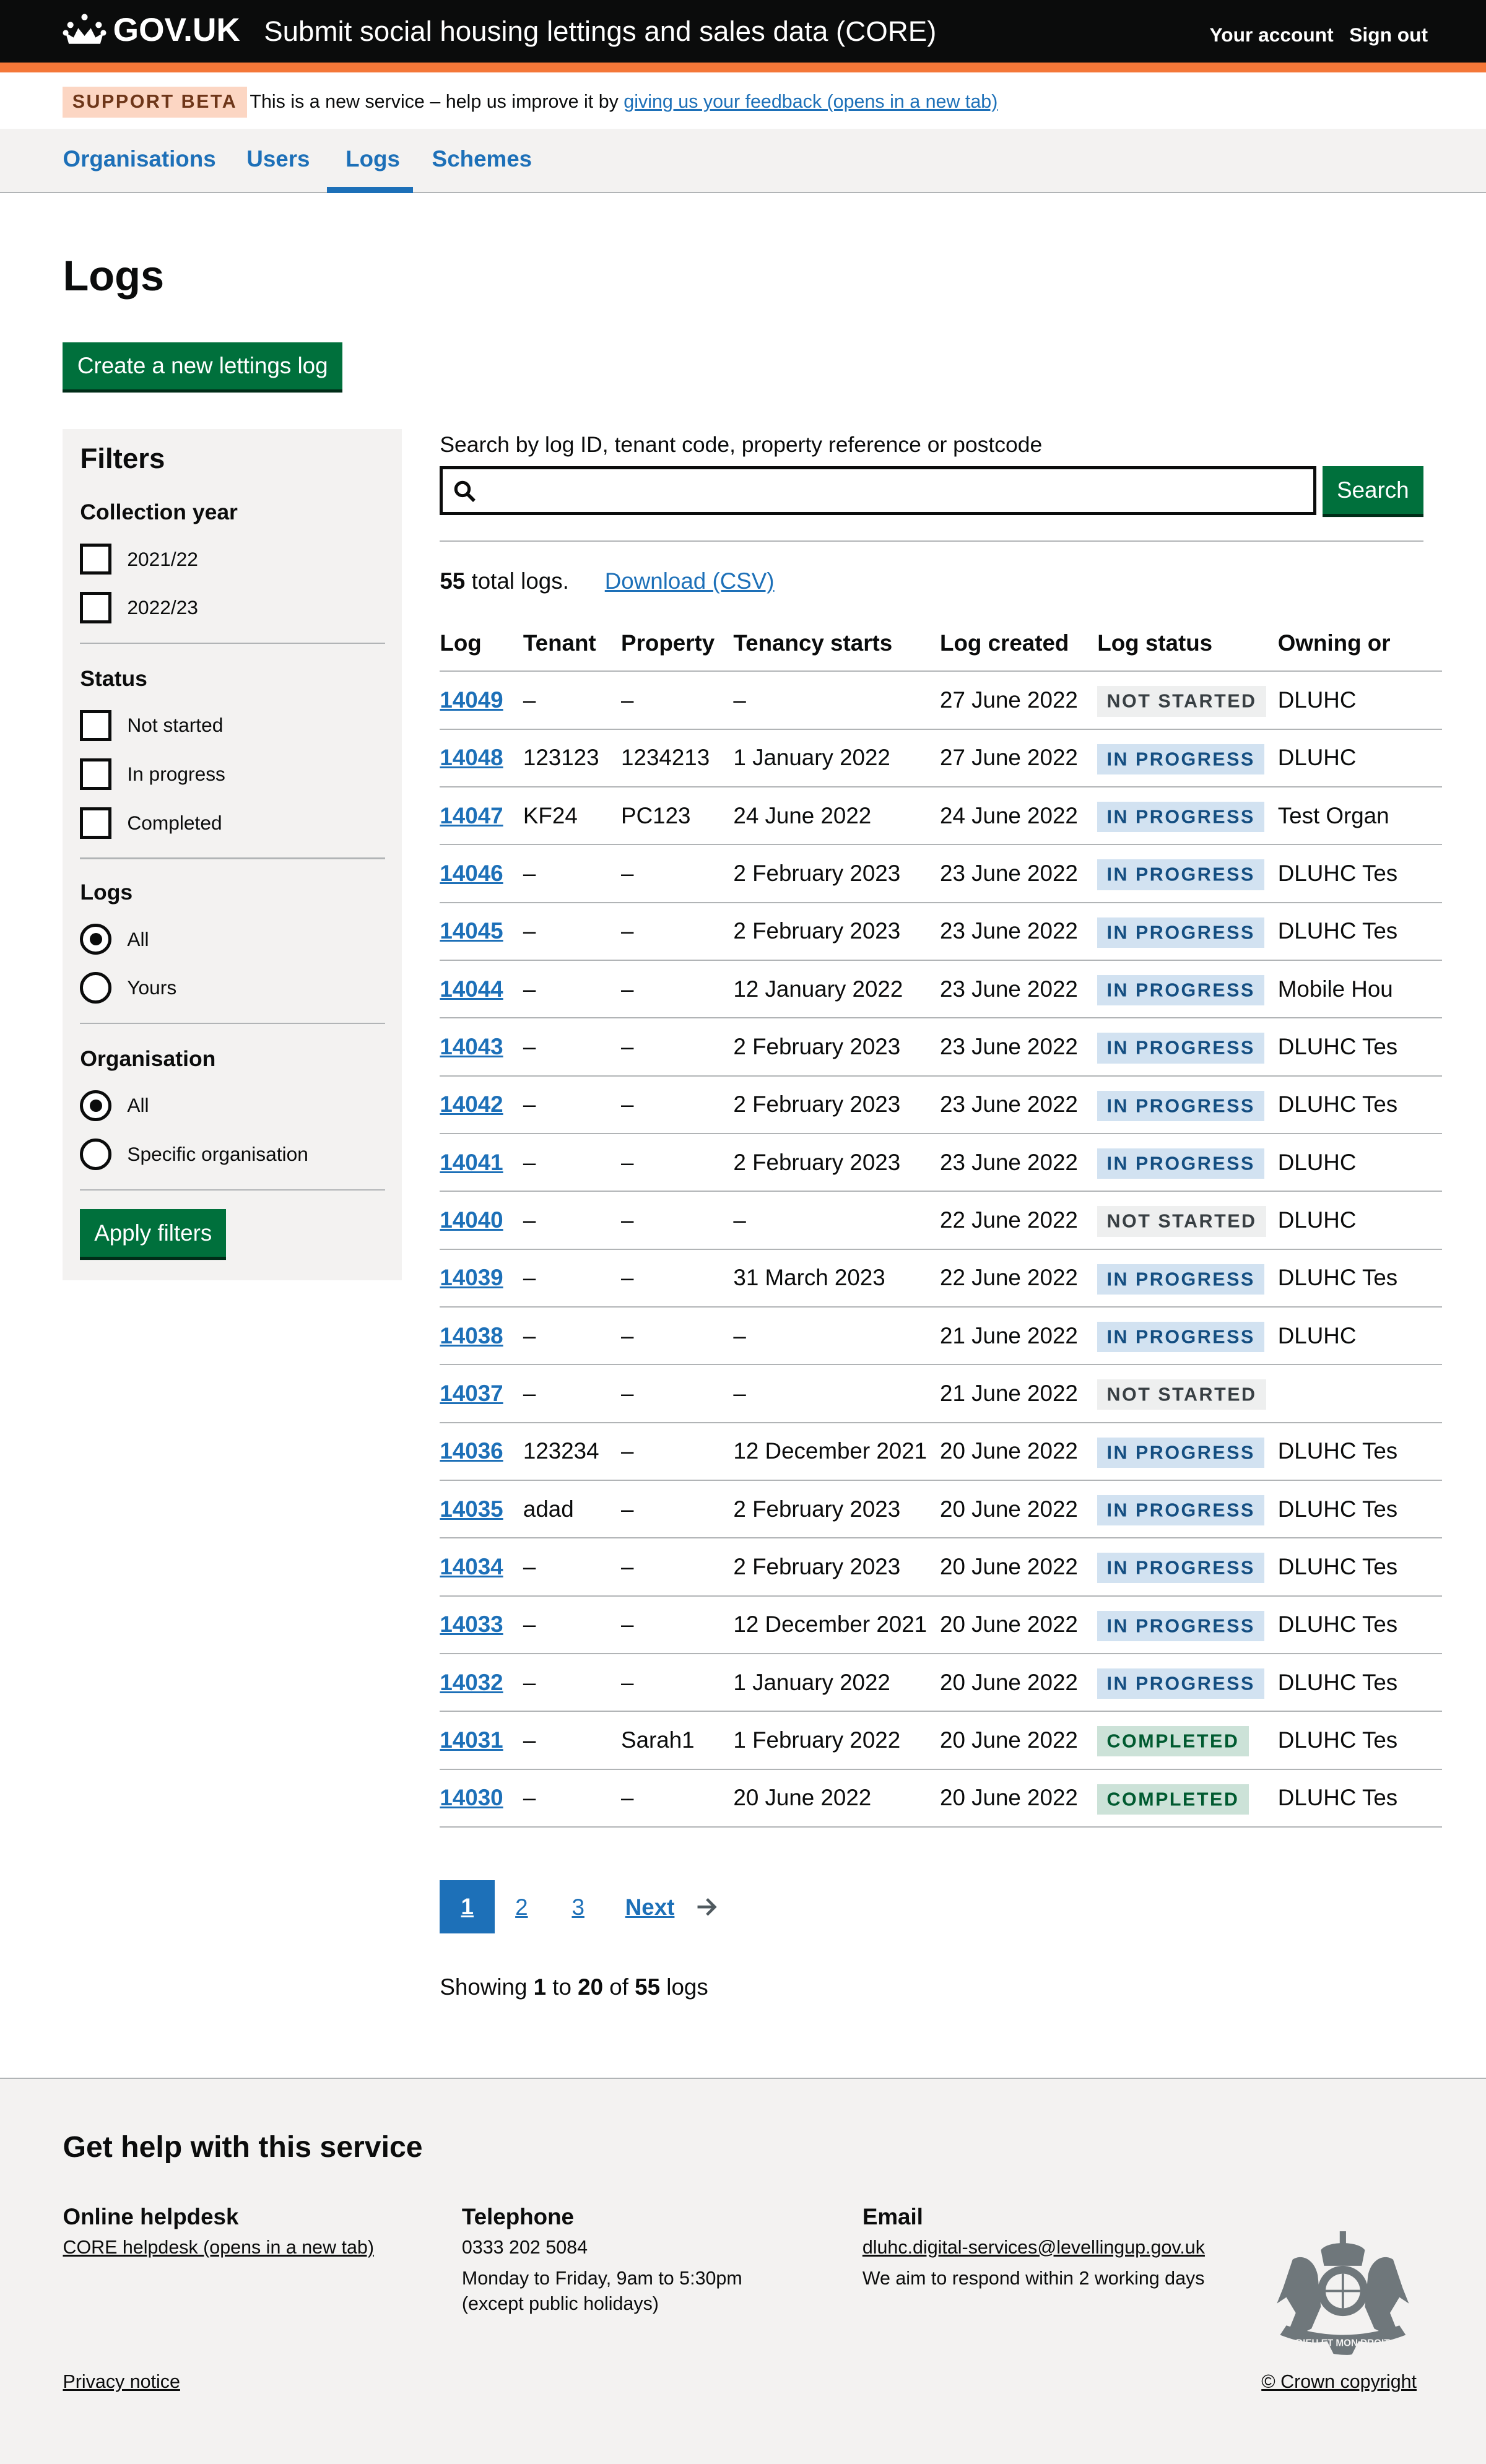  I want to click on log-id-link: 14031, so click(471, 1740).